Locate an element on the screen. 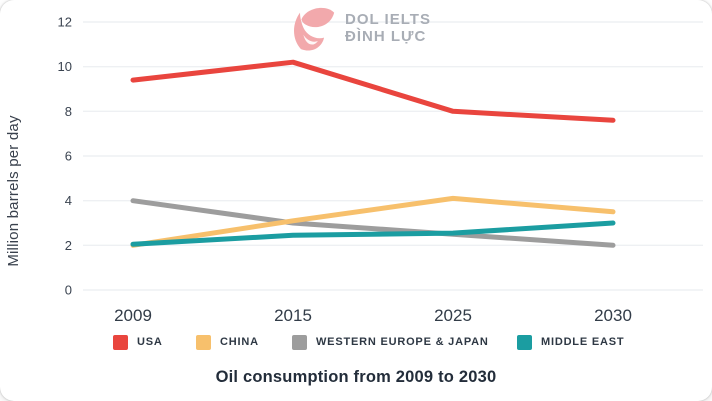 The image size is (712, 401). legend-item-china: CHINA is located at coordinates (227, 342).